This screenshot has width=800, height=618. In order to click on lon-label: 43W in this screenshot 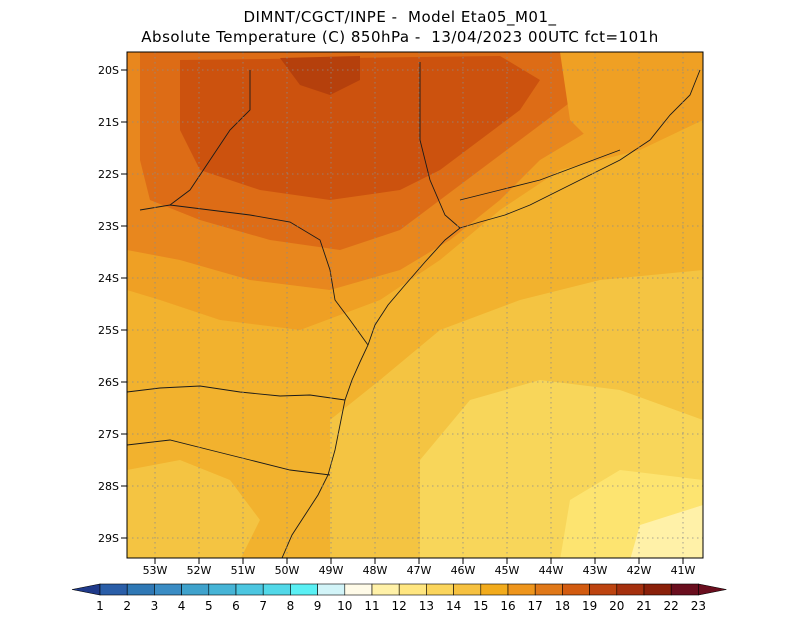, I will do `click(595, 570)`.